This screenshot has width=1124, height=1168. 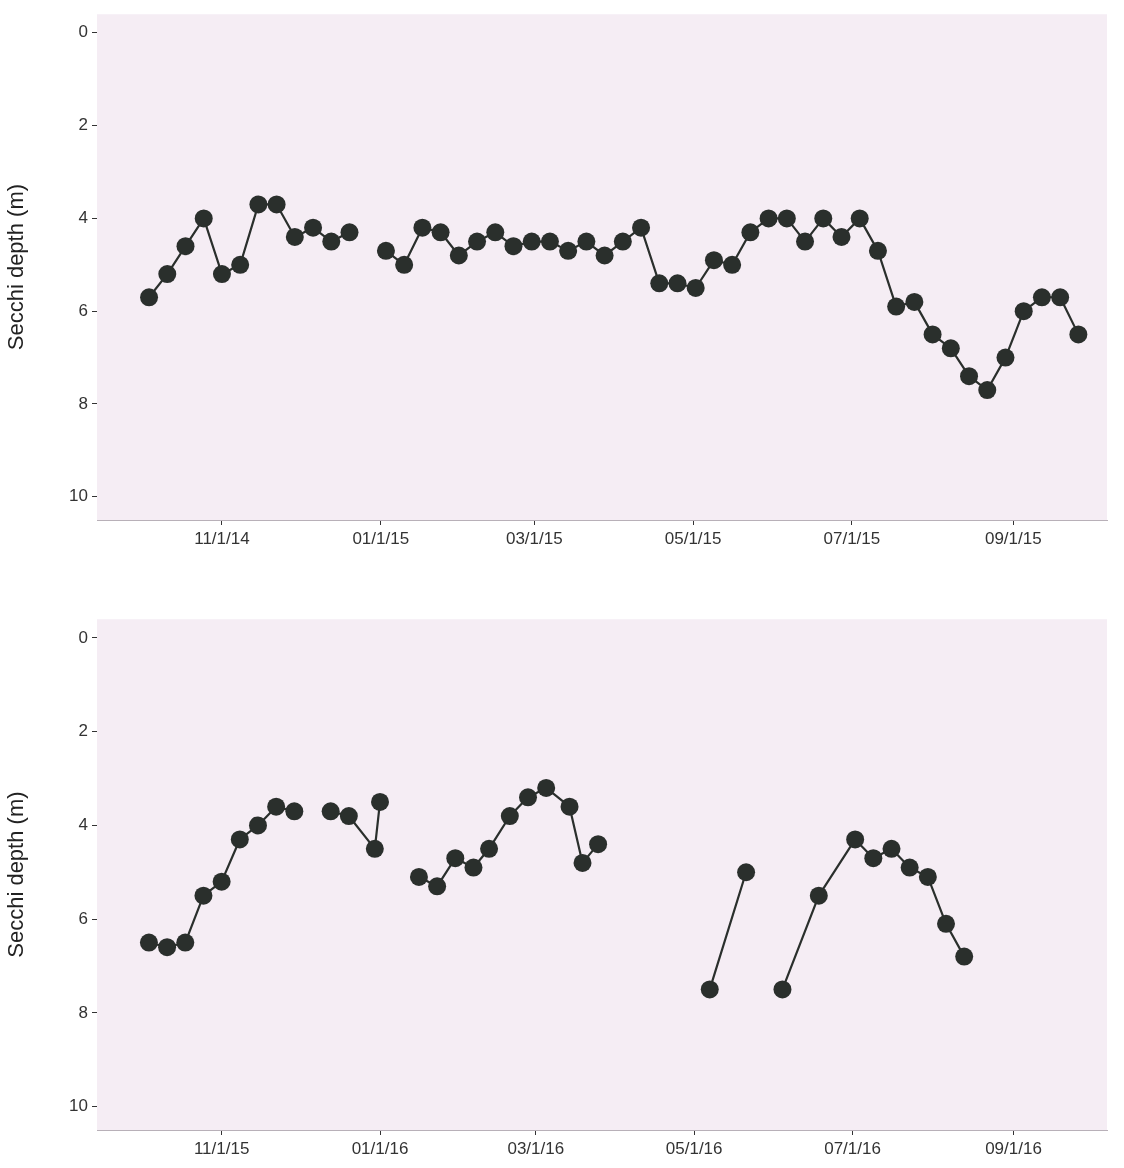 I want to click on x-tick-label: 03/1/16, so click(x=536, y=1148).